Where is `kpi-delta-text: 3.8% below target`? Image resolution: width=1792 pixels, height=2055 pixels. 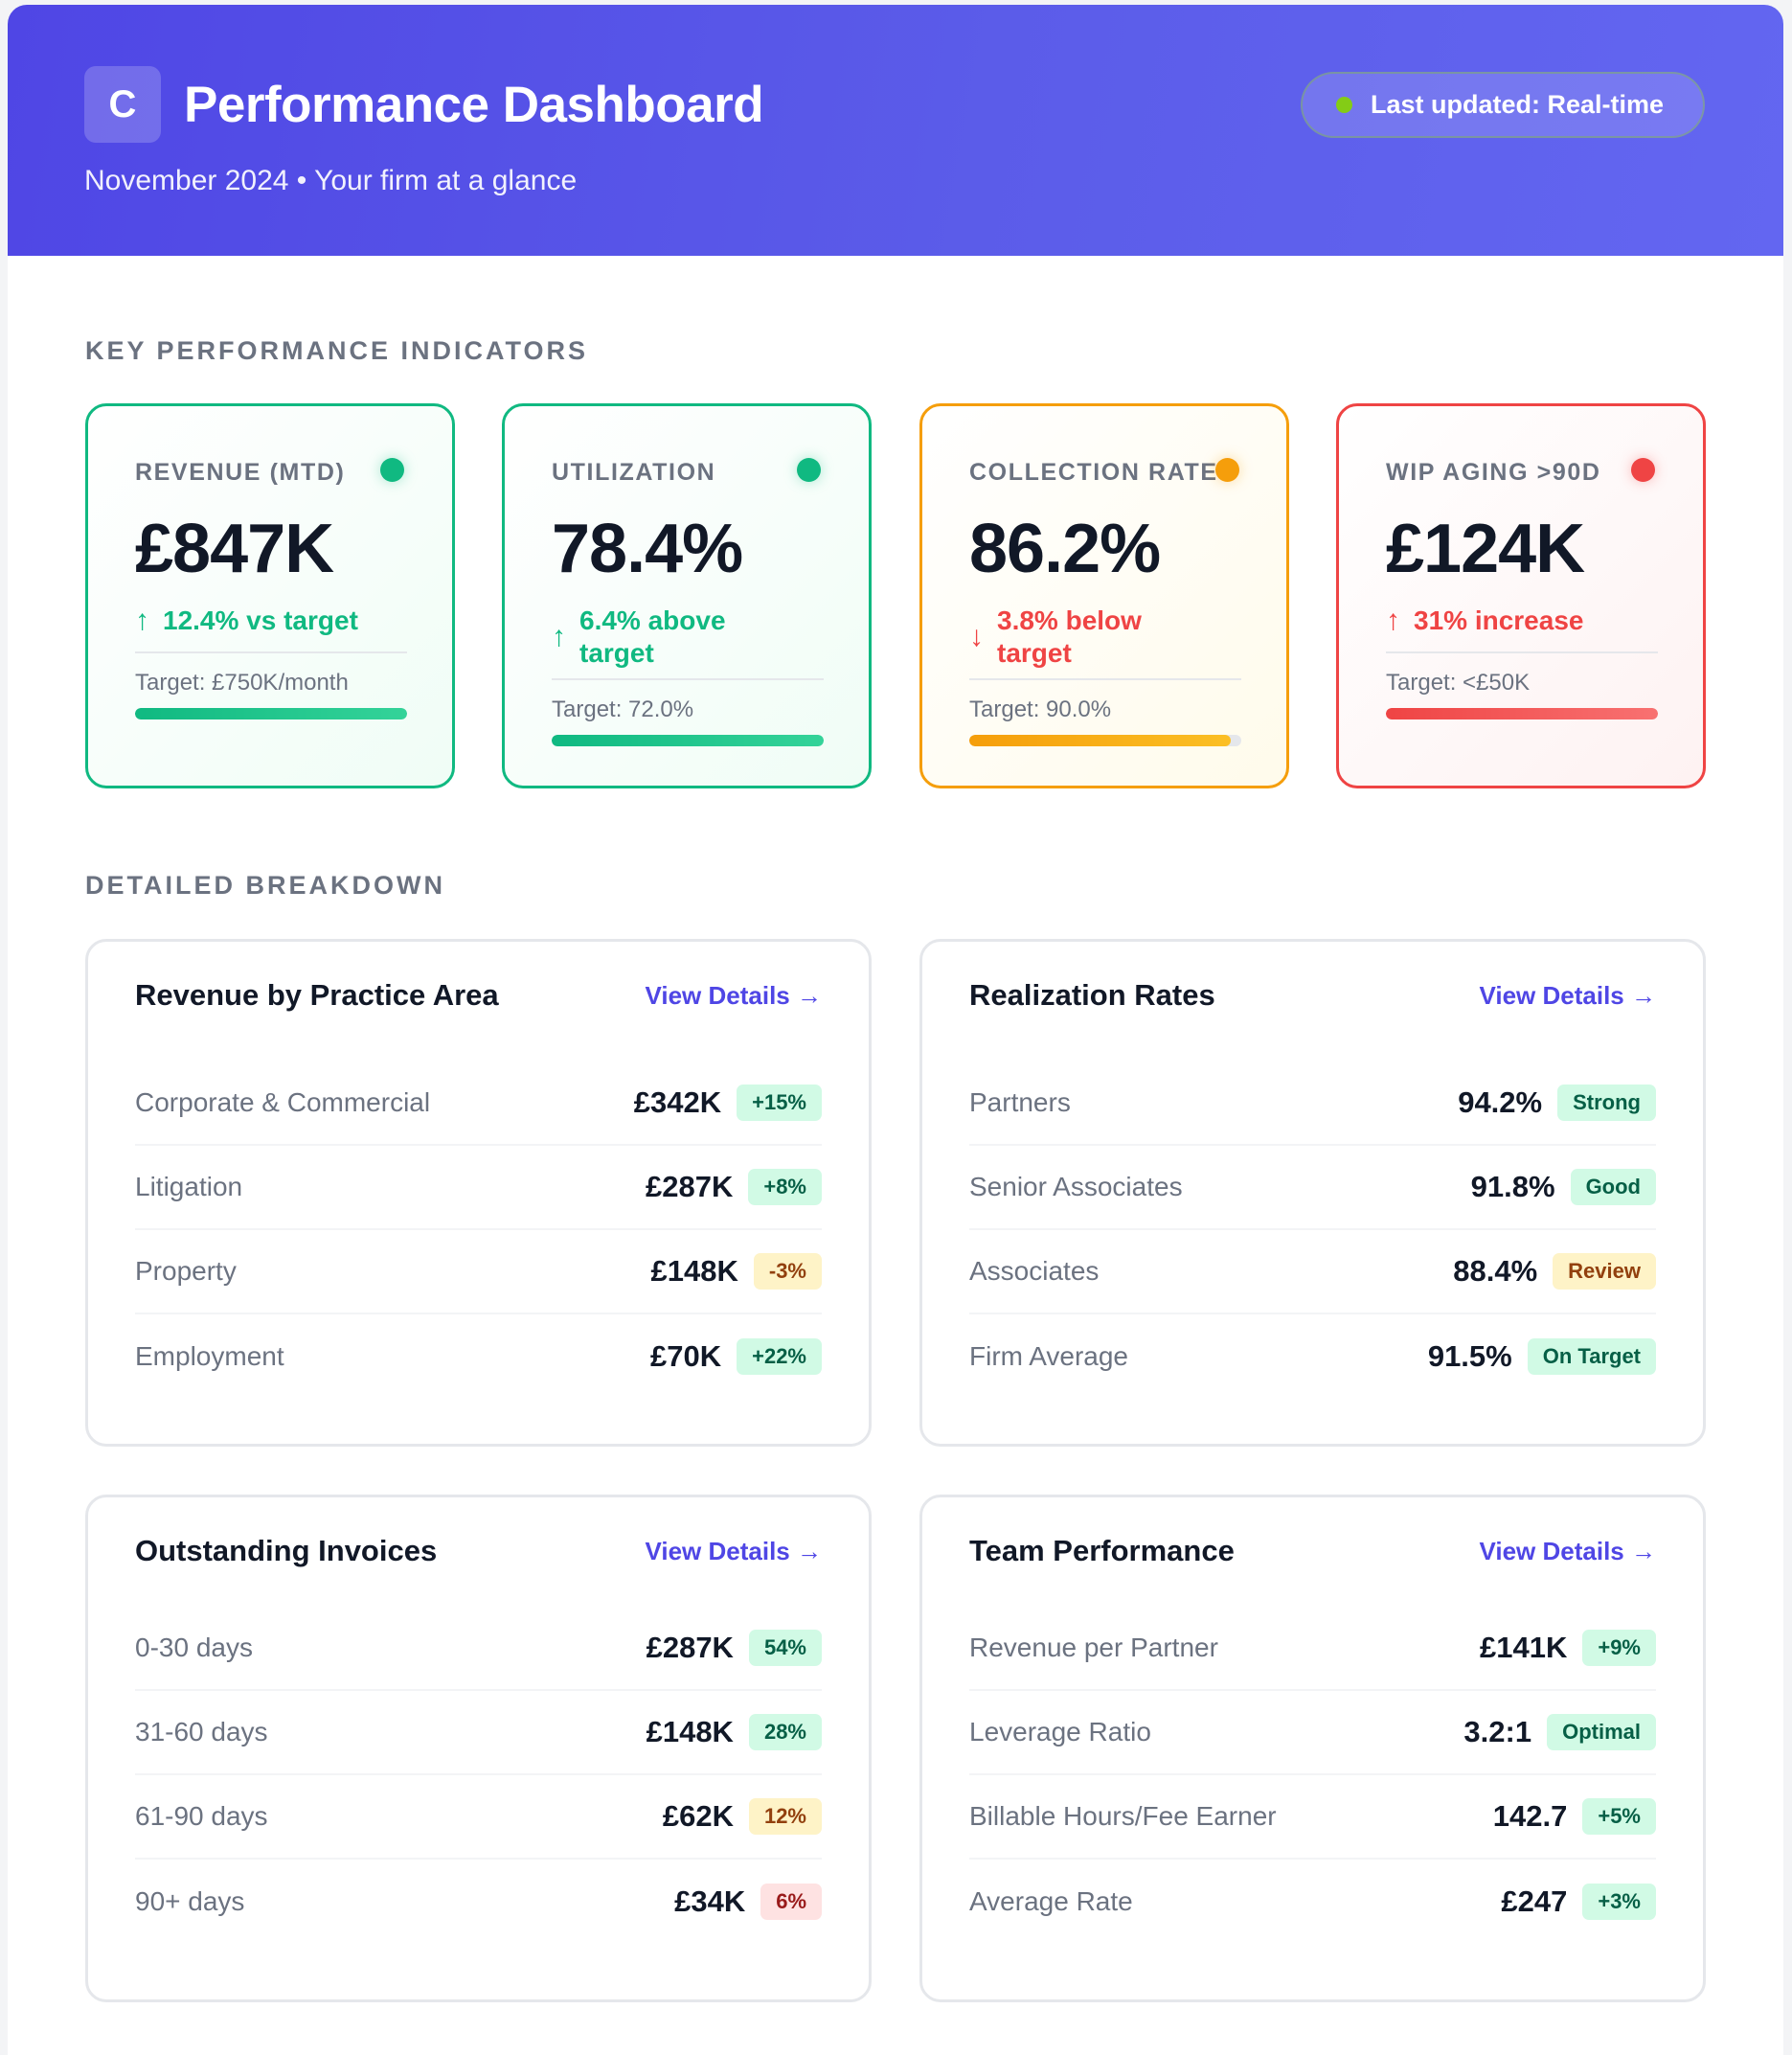 kpi-delta-text: 3.8% below target is located at coordinates (1069, 636).